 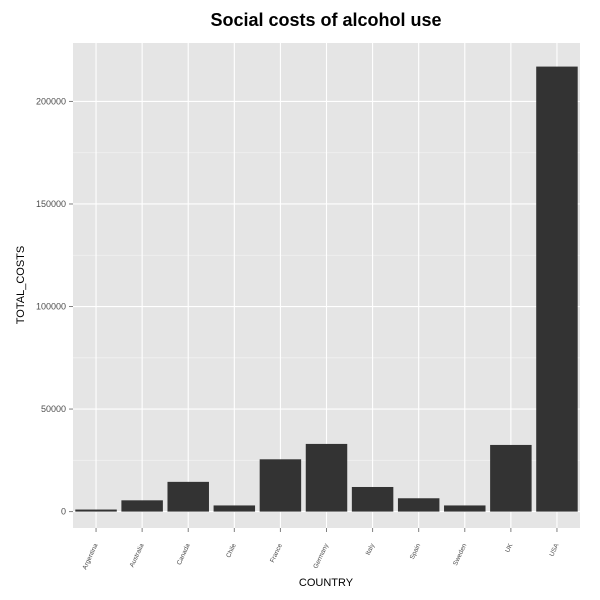 What do you see at coordinates (418, 505) in the screenshot?
I see `bar-spain` at bounding box center [418, 505].